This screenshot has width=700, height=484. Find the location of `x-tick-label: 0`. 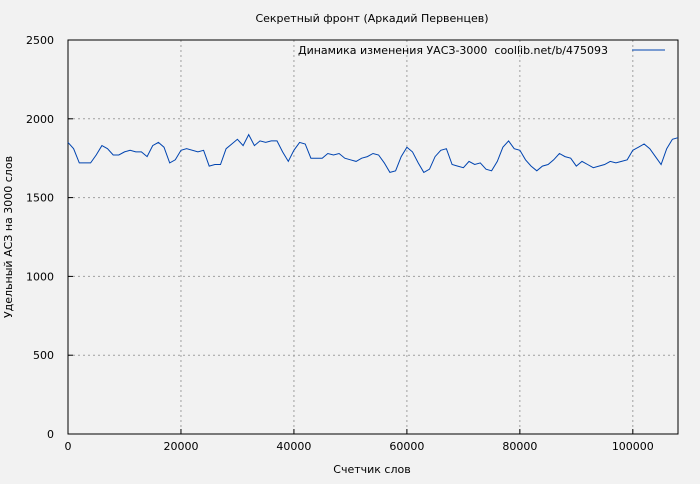

x-tick-label: 0 is located at coordinates (68, 446).